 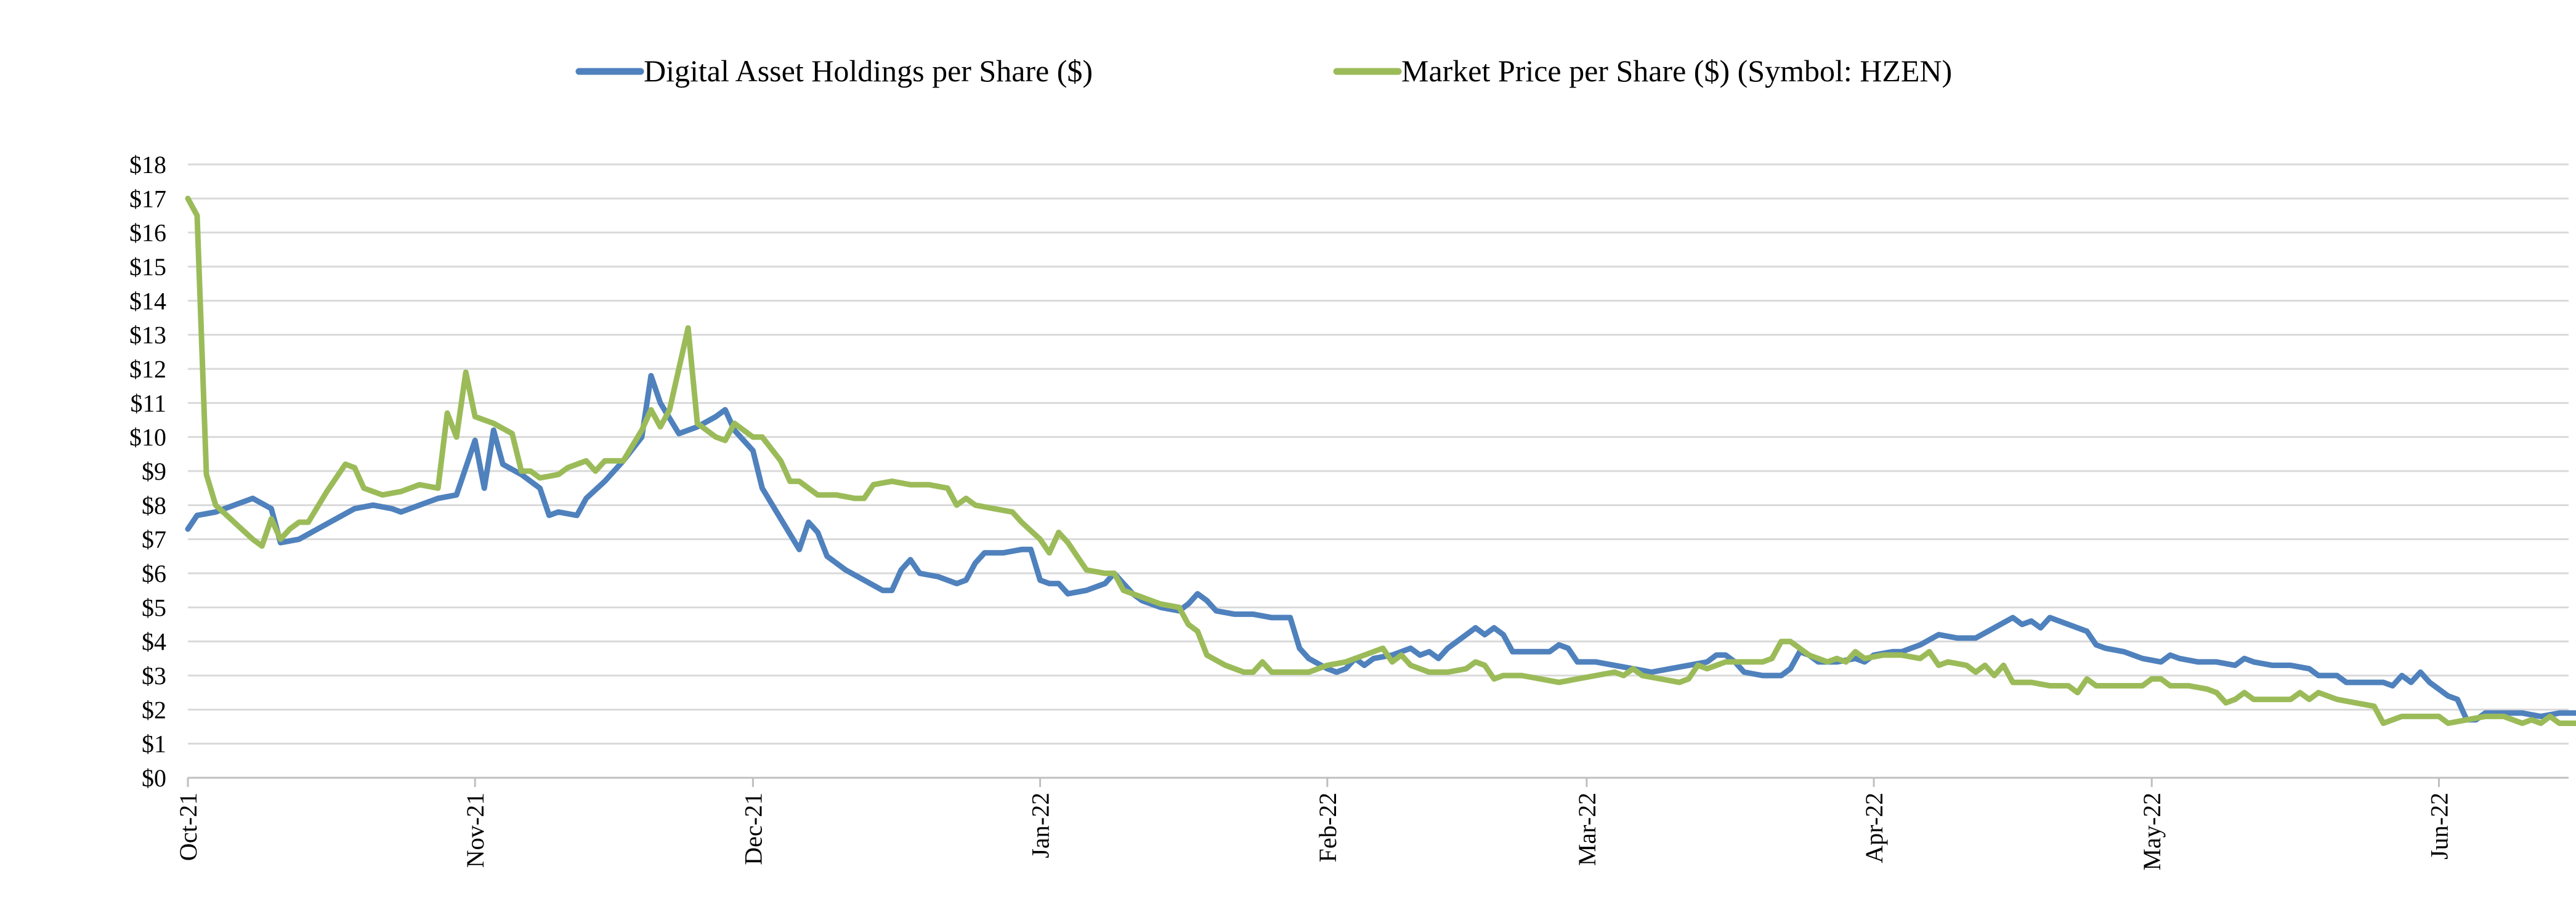 What do you see at coordinates (154, 642) in the screenshot?
I see `y-tick-label: $4` at bounding box center [154, 642].